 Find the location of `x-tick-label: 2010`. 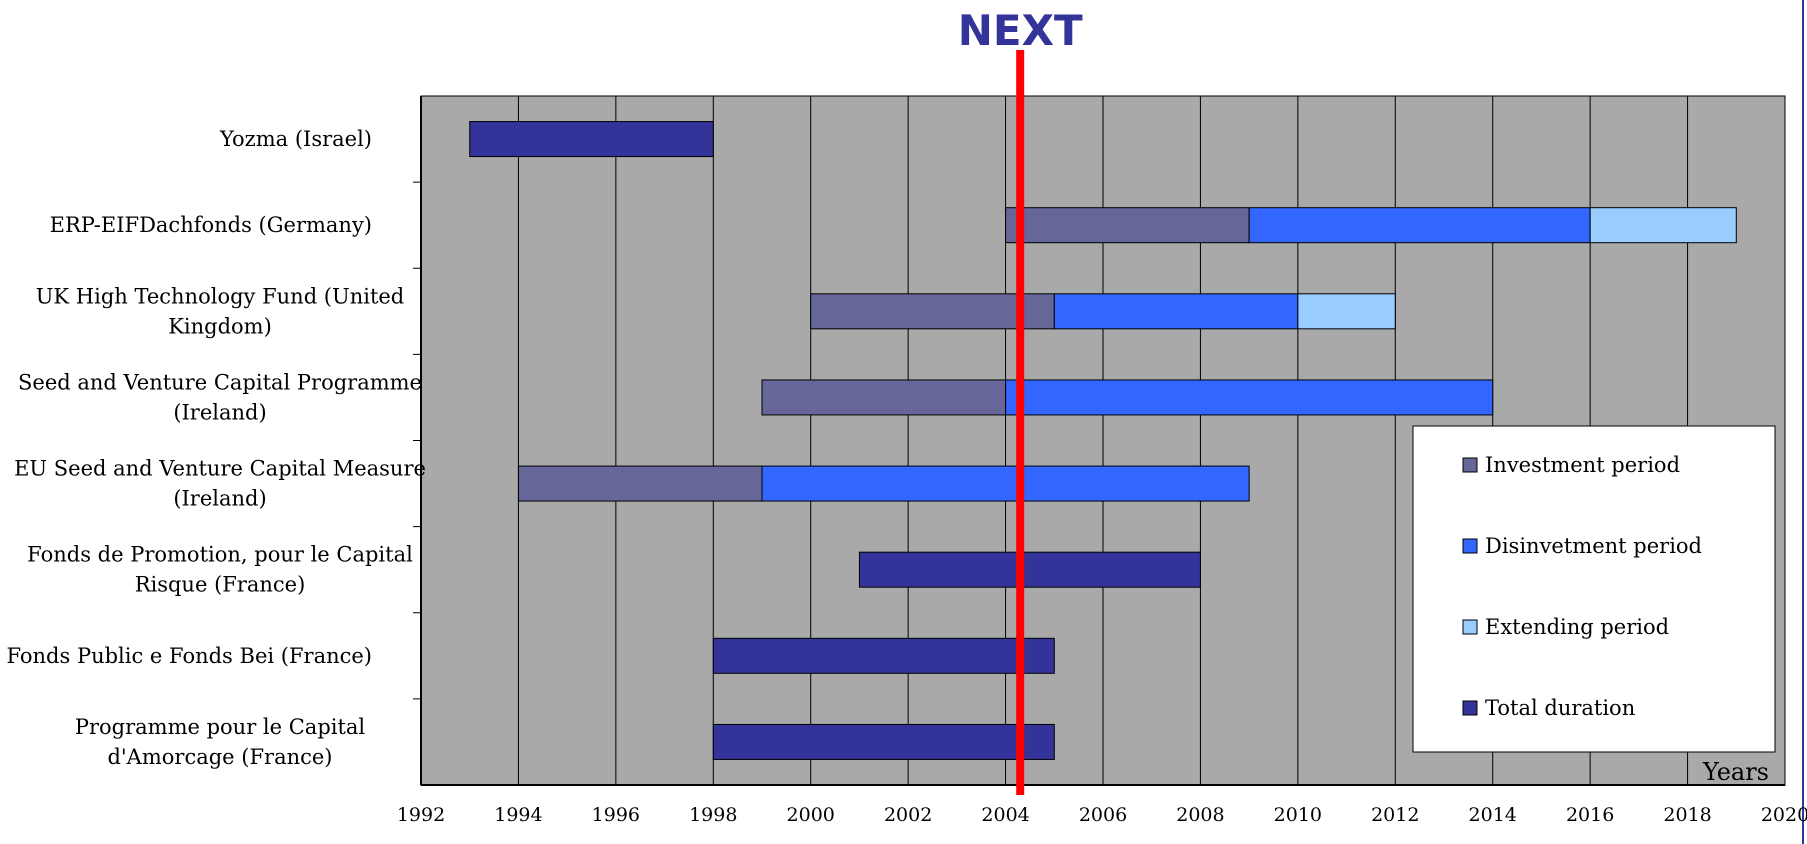

x-tick-label: 2010 is located at coordinates (1298, 815).